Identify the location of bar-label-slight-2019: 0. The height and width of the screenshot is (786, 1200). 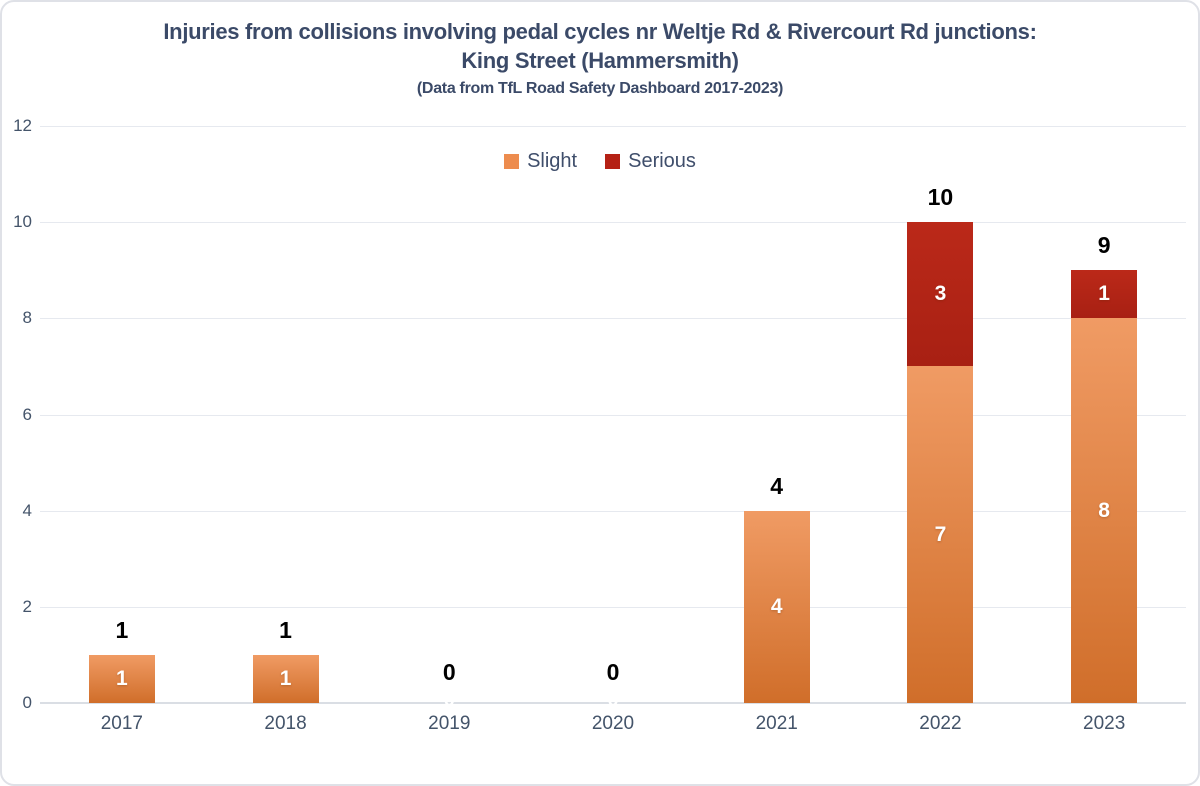
(449, 700).